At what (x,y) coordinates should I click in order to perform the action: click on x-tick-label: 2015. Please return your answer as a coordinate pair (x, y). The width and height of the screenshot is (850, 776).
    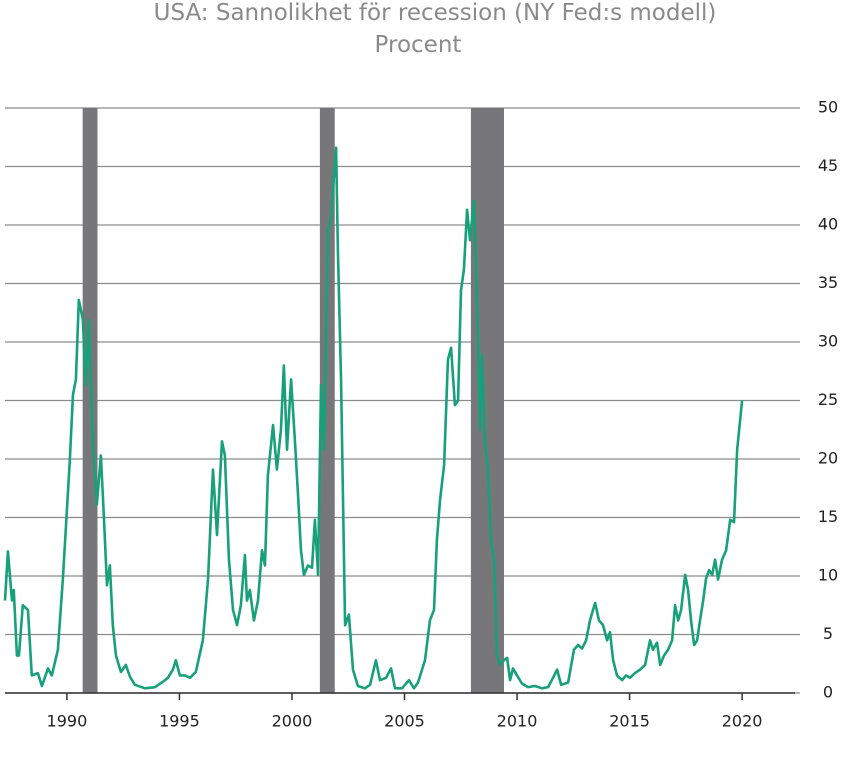
    Looking at the image, I should click on (629, 721).